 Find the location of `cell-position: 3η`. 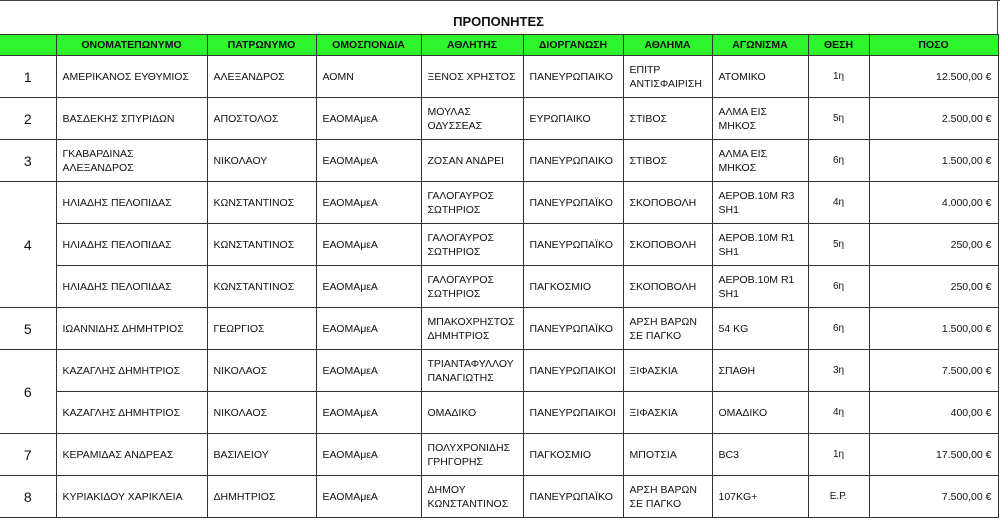

cell-position: 3η is located at coordinates (838, 370).